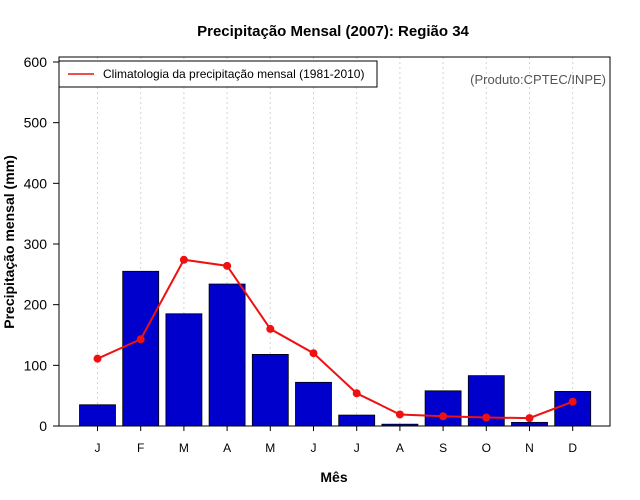 This screenshot has height=500, width=640. Describe the element at coordinates (538, 79) in the screenshot. I see `source-note: (Produto:CPTEC/INPE)` at that location.